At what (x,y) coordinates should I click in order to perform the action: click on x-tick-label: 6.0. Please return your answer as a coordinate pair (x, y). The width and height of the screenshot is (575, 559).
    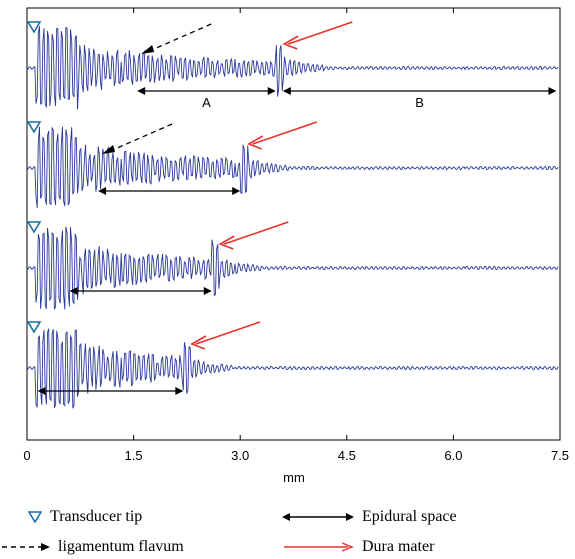
    Looking at the image, I should click on (453, 455).